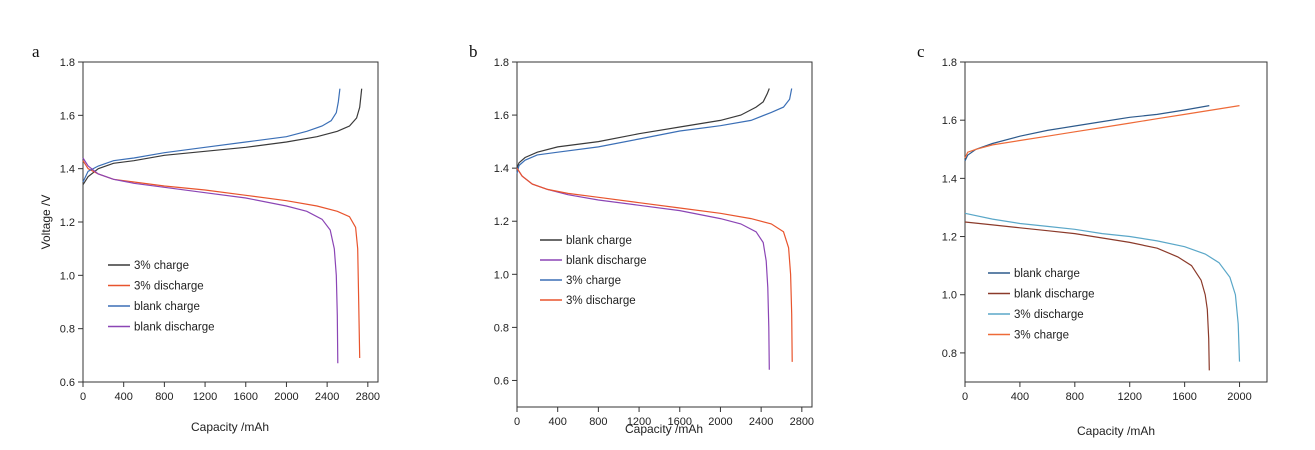 This screenshot has height=450, width=1315. I want to click on panel-a-x-axis-label: Capacity /mAh, so click(230, 427).